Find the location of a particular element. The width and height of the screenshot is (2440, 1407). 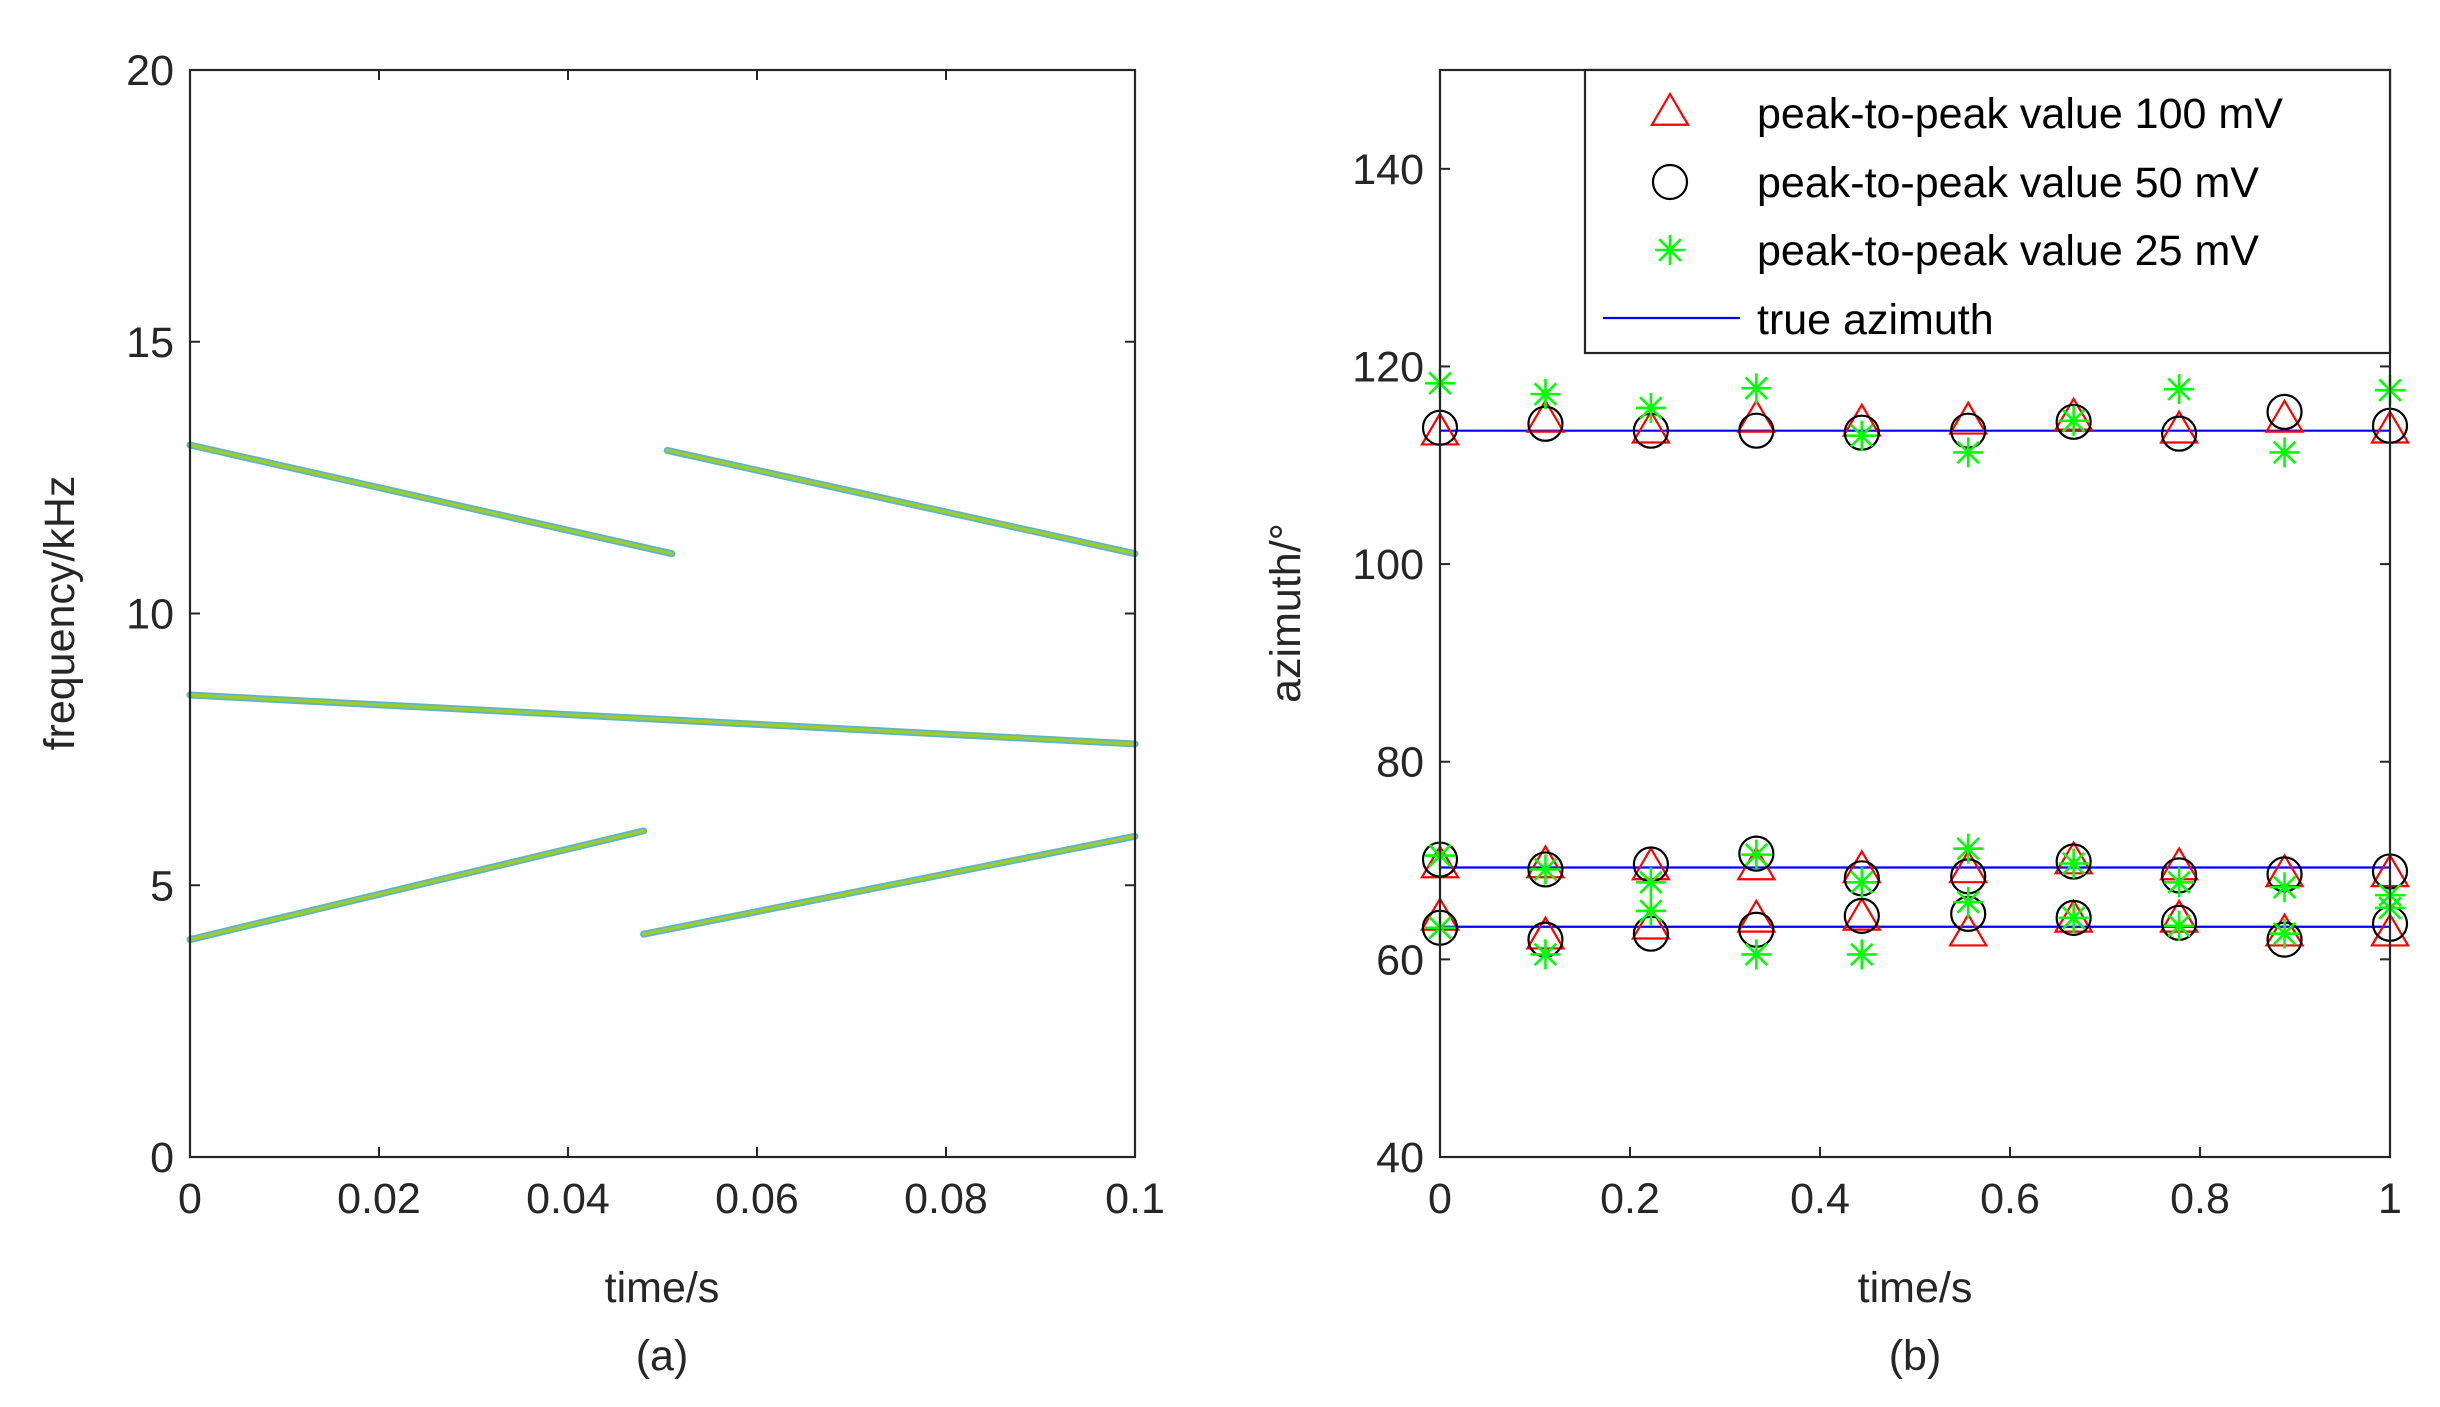

panel-a-caption: (a) is located at coordinates (662, 1356).